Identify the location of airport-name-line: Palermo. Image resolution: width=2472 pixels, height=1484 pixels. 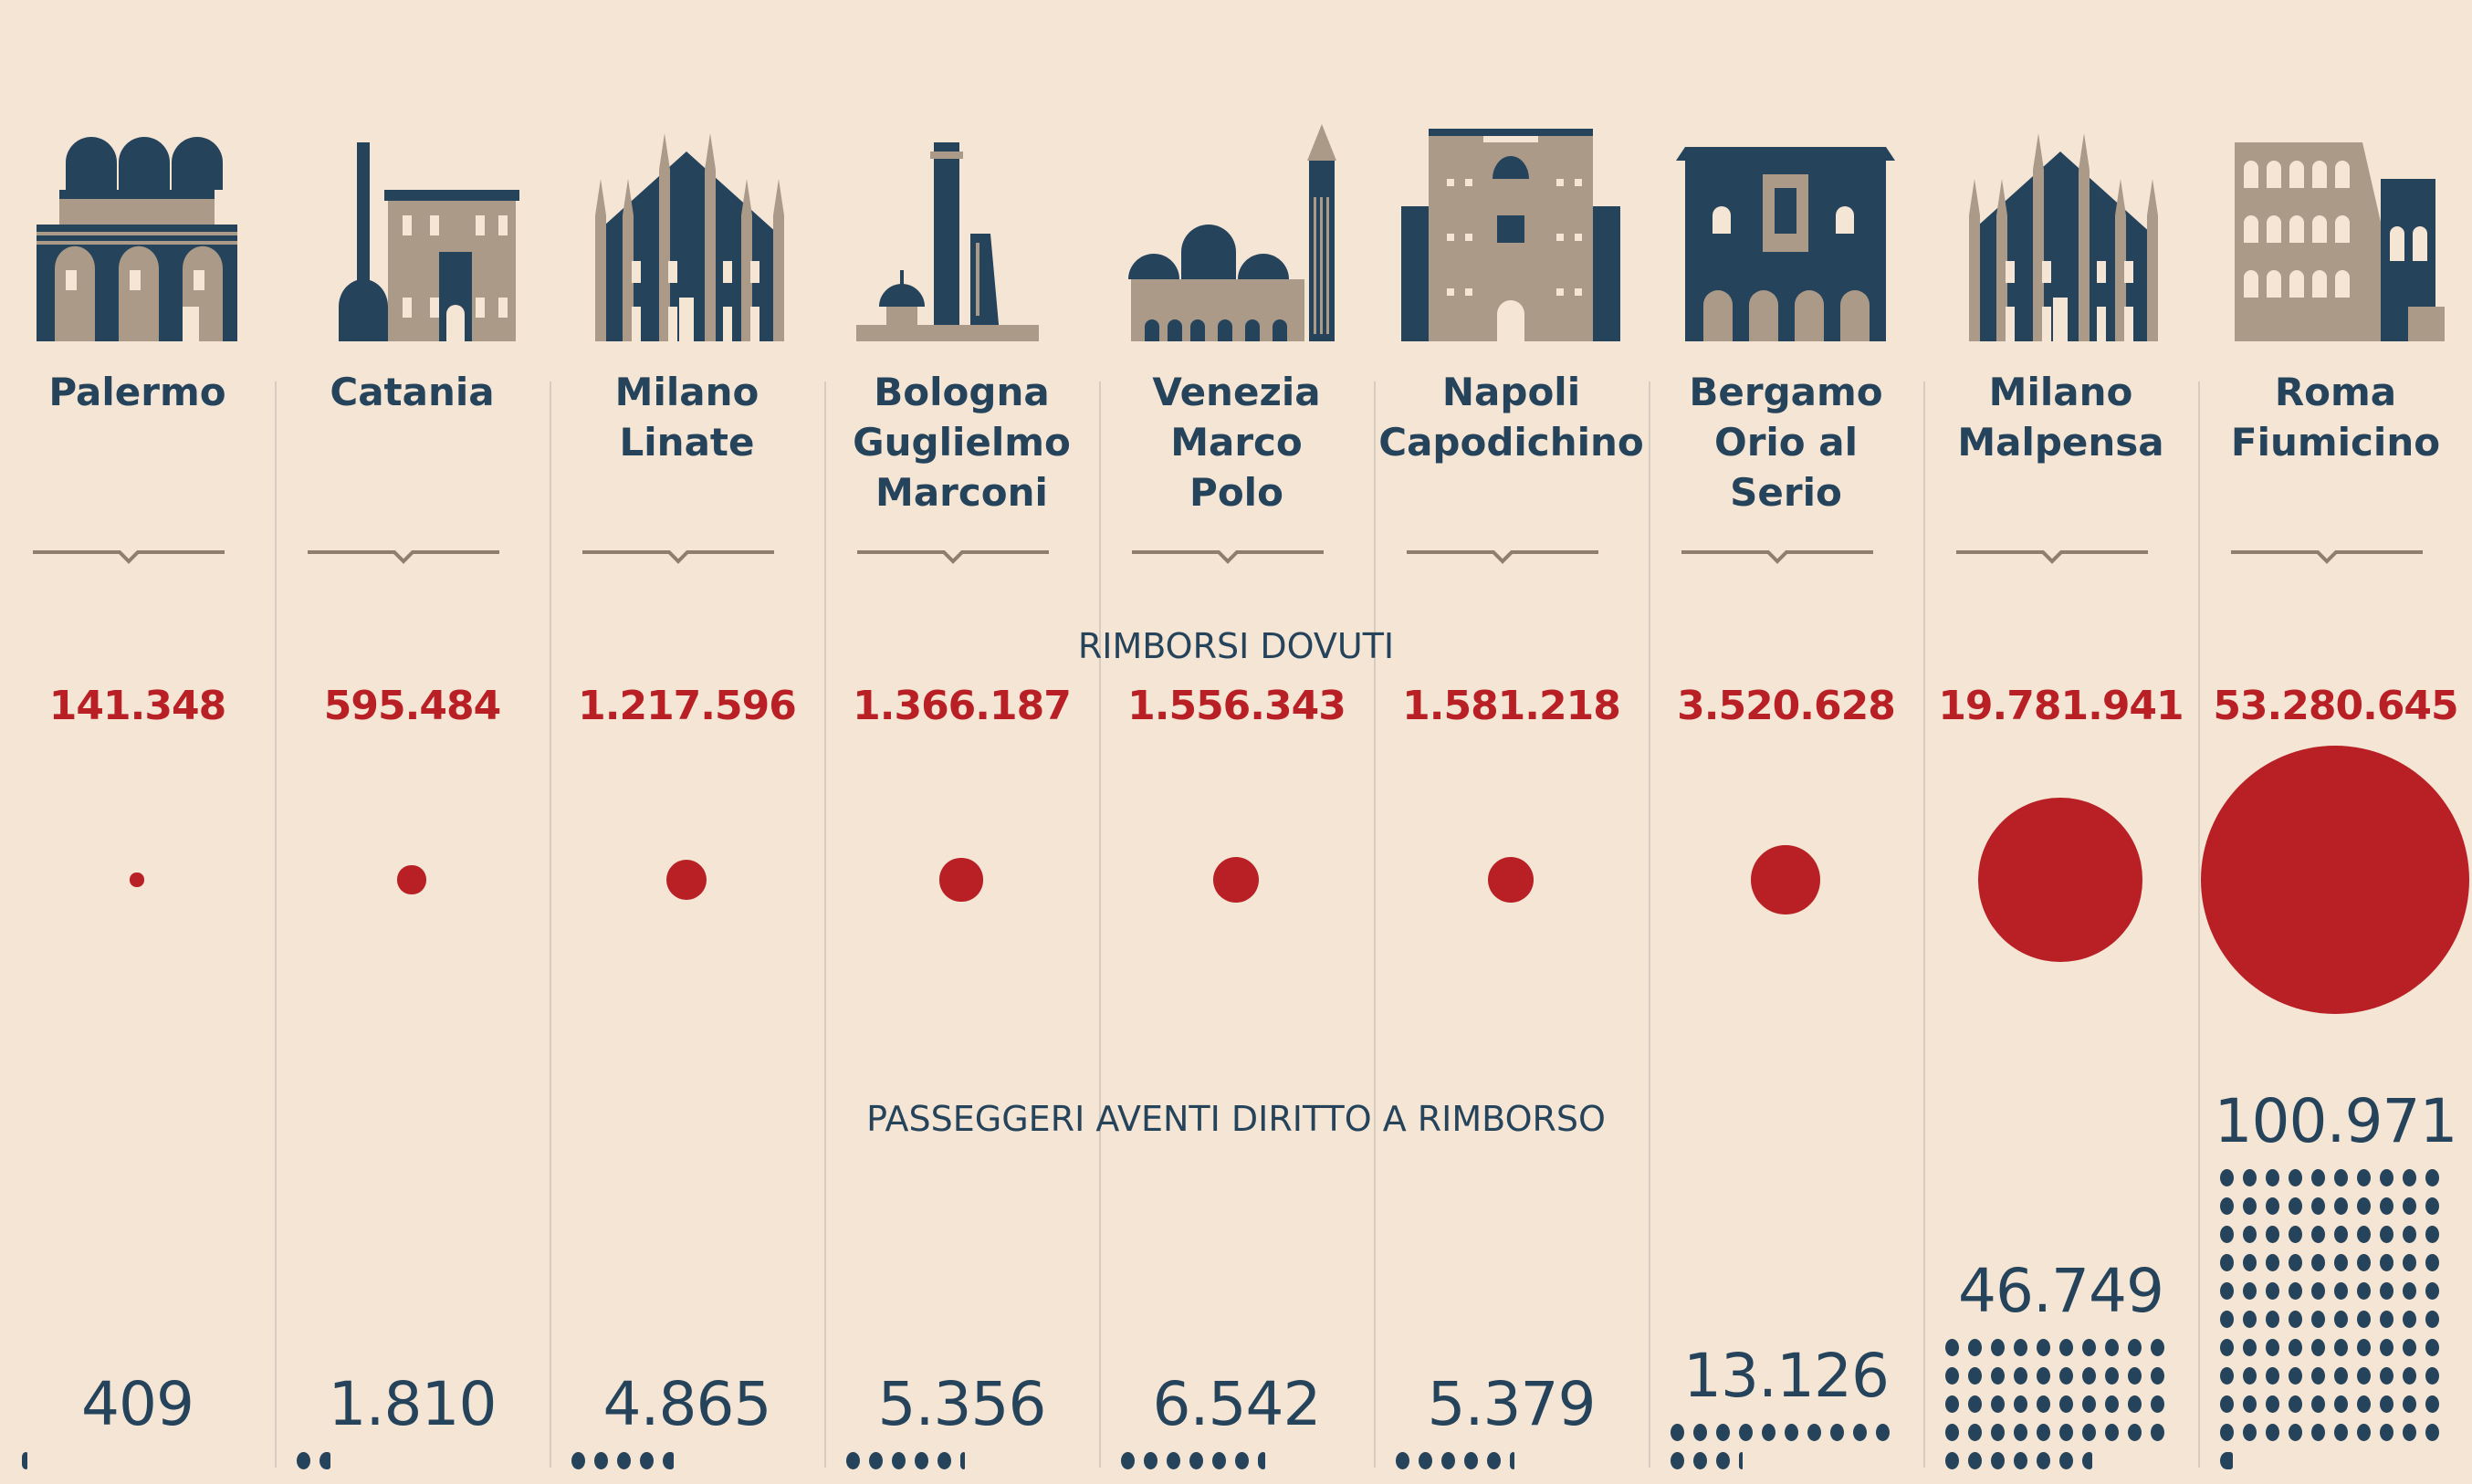
(137, 392).